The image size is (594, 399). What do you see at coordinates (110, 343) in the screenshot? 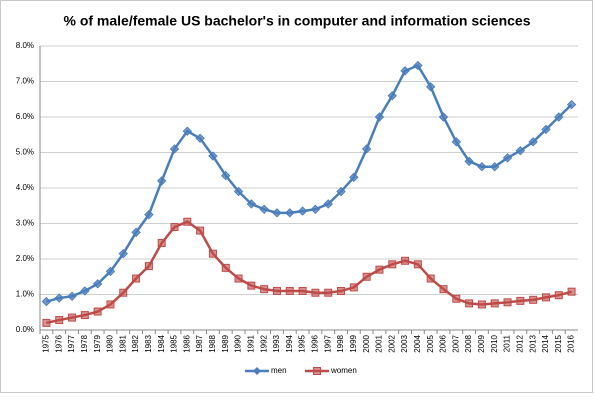
I see `x-tick-label: 1980` at bounding box center [110, 343].